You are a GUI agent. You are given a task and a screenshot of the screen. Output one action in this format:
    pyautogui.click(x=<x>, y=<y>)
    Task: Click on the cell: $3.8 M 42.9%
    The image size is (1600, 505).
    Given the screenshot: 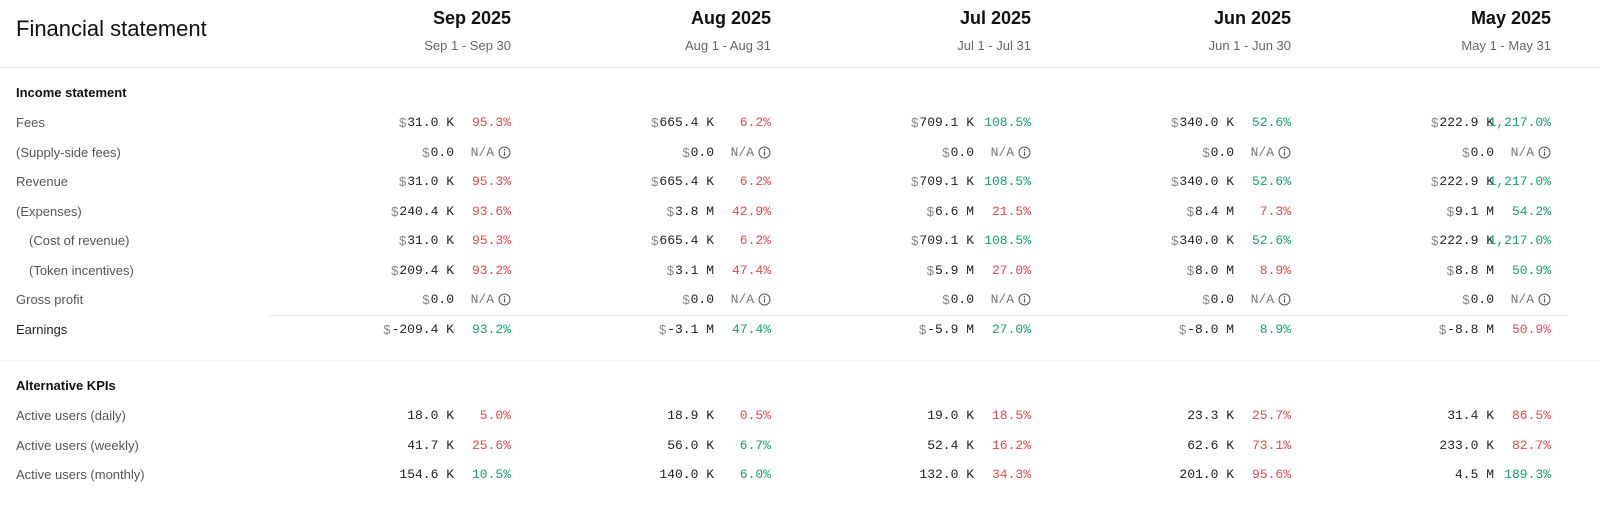 What is the action you would take?
    pyautogui.click(x=641, y=211)
    